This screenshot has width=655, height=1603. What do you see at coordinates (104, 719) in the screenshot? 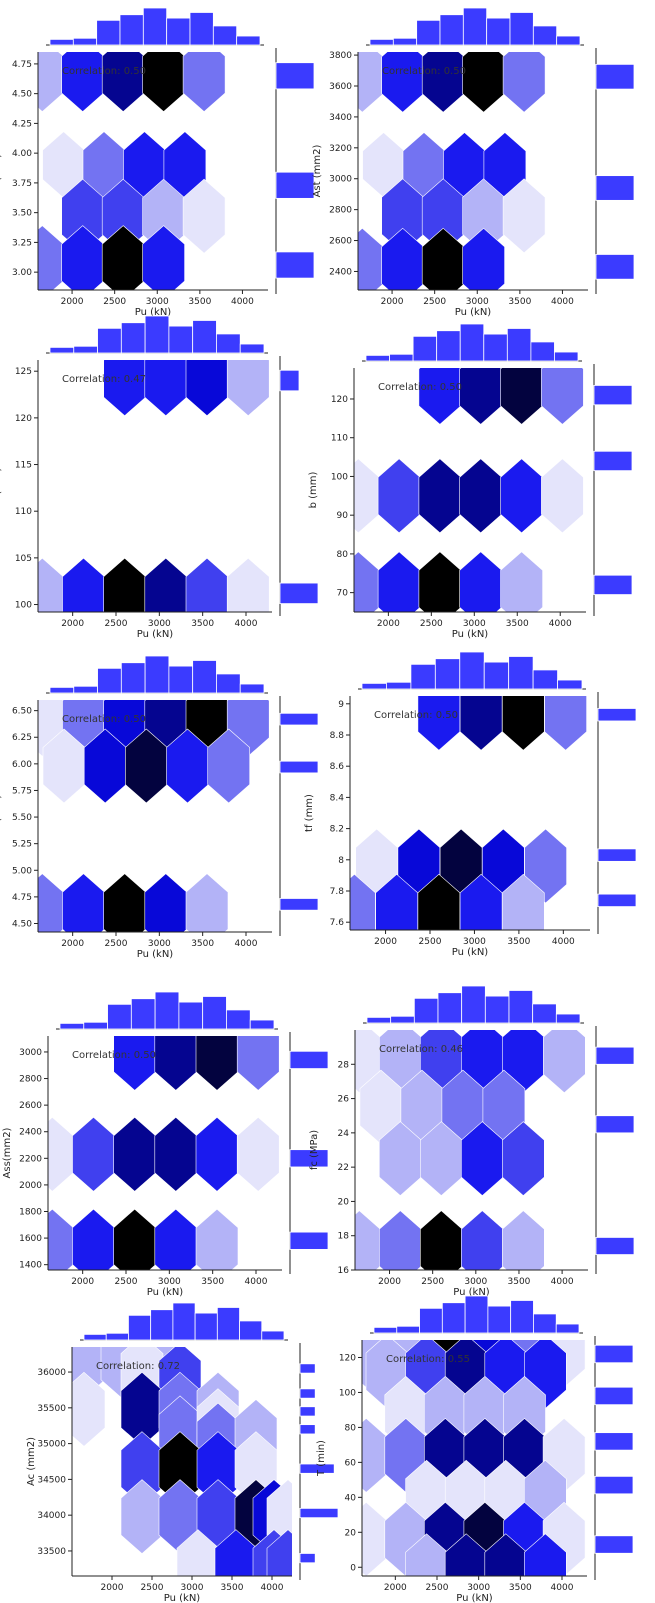
I see `correlation-annotation: Correlation: 0.50` at bounding box center [104, 719].